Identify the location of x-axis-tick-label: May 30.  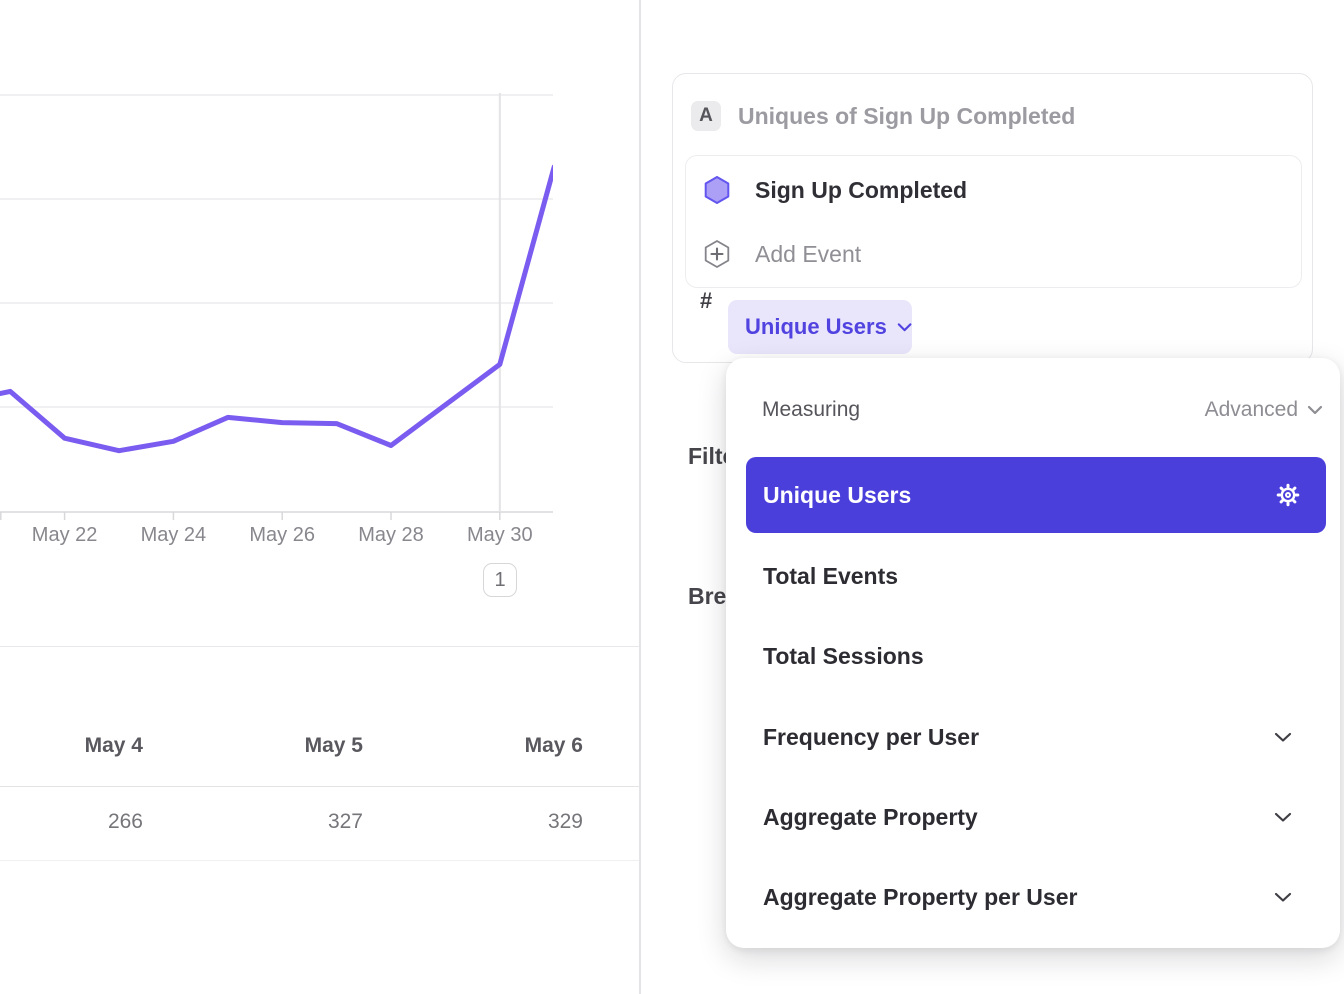
(500, 535).